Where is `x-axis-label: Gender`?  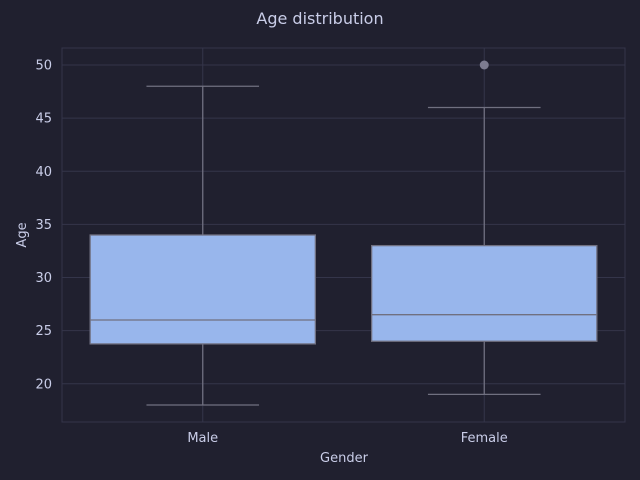
x-axis-label: Gender is located at coordinates (344, 458).